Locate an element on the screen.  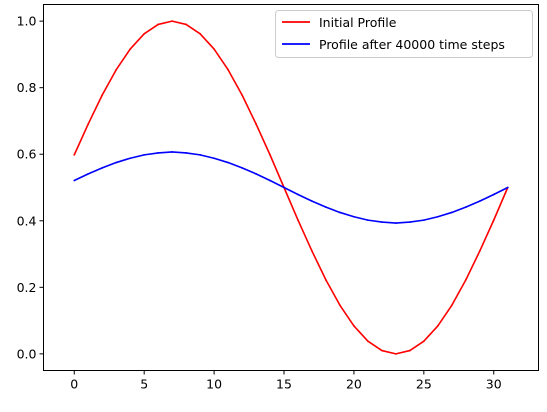
legend-label-initial-profile: Initial Profile is located at coordinates (358, 22).